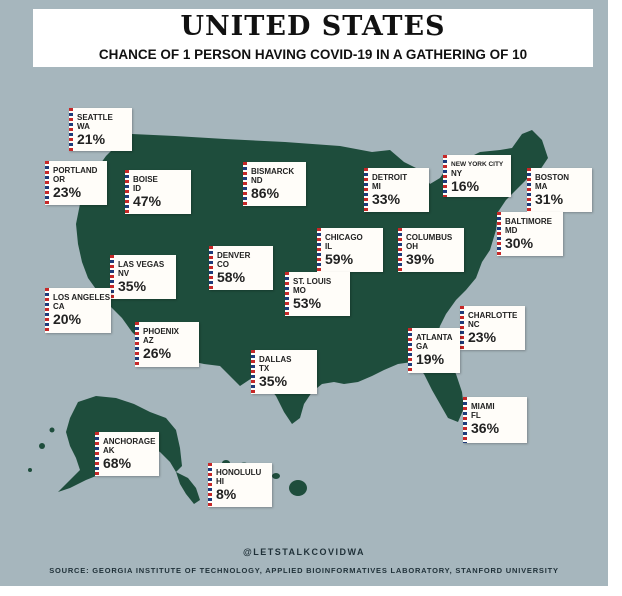 The width and height of the screenshot is (622, 596). I want to click on city-card-baltimore: BALTIMORE MD 30%, so click(530, 234).